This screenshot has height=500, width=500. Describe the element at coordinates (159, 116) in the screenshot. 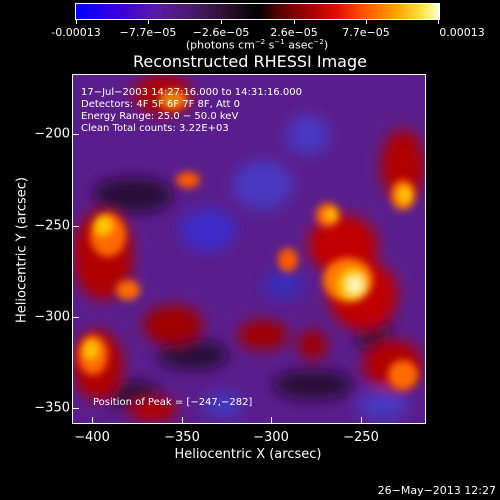

I see `info-energy-range: Energy Range: 25.0 − 50.0 keV` at that location.